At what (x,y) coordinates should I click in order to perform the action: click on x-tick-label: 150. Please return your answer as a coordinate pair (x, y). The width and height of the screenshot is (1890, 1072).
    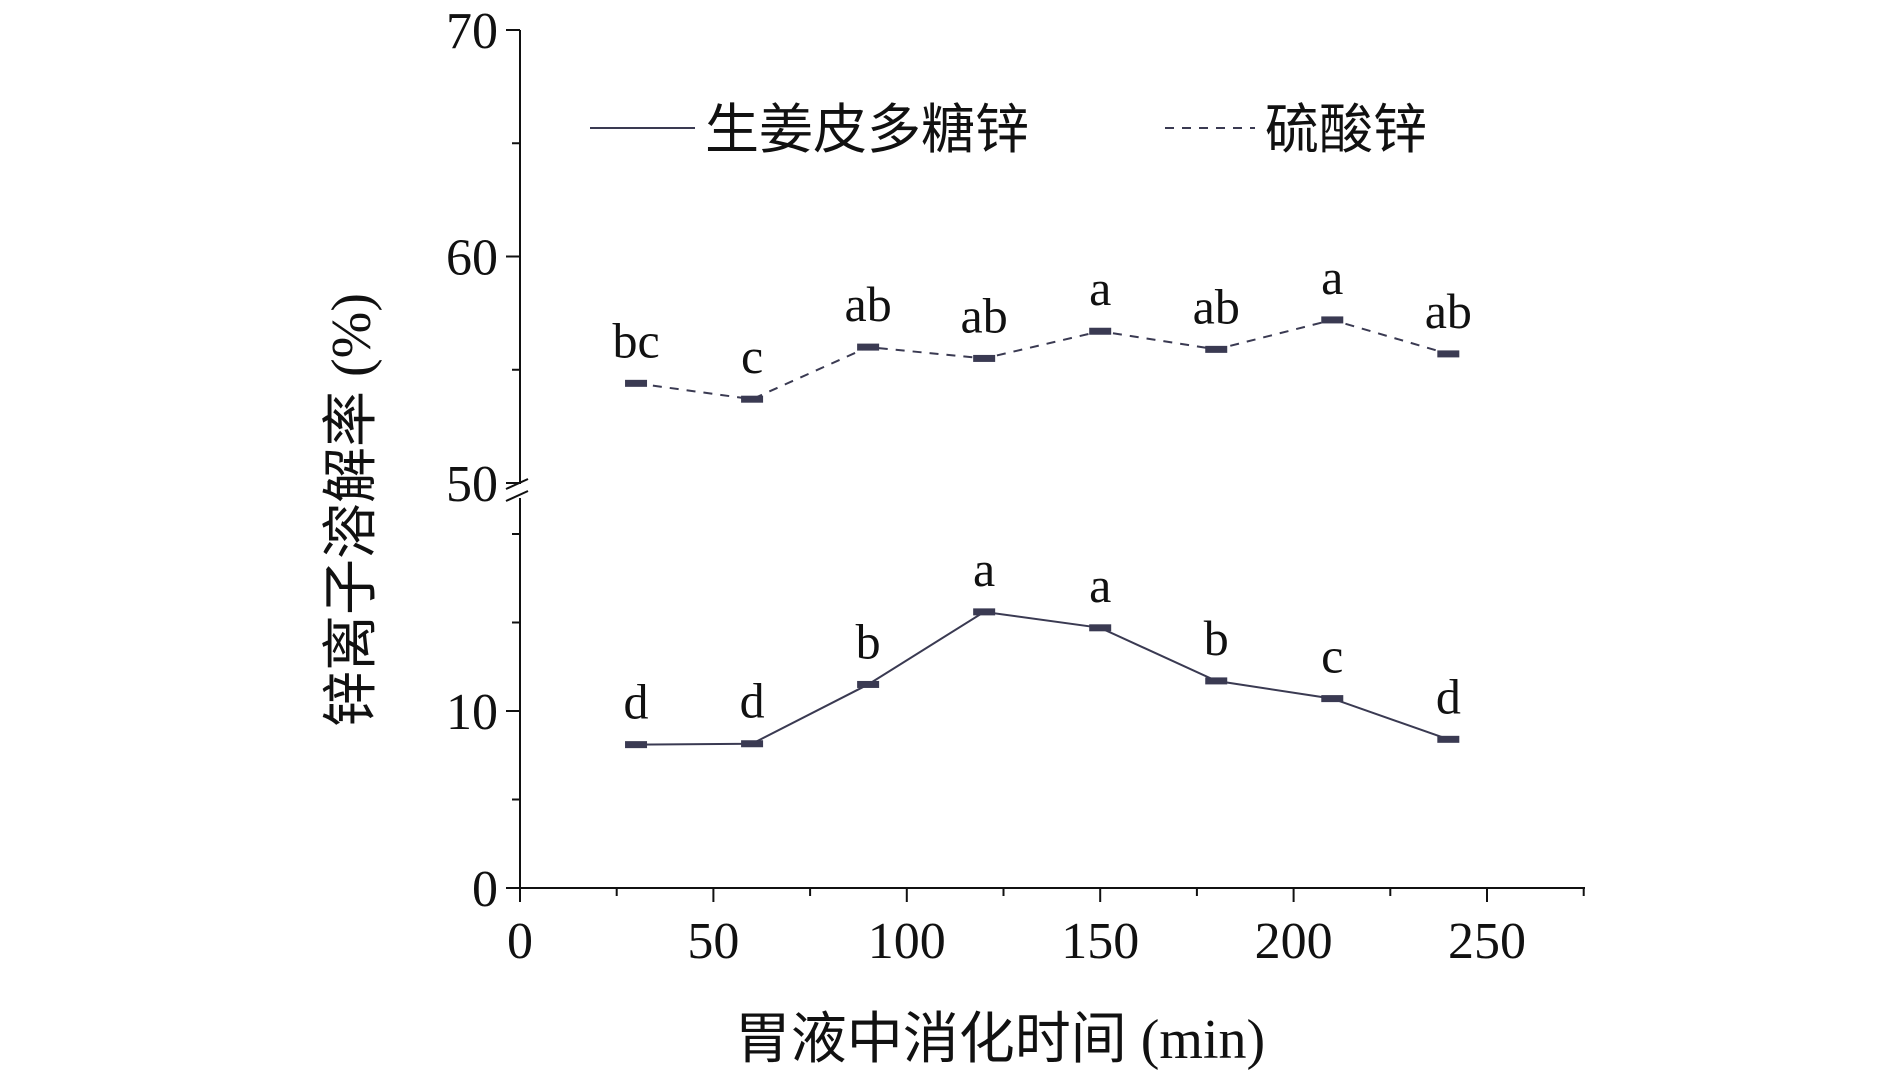
    Looking at the image, I should click on (1100, 941).